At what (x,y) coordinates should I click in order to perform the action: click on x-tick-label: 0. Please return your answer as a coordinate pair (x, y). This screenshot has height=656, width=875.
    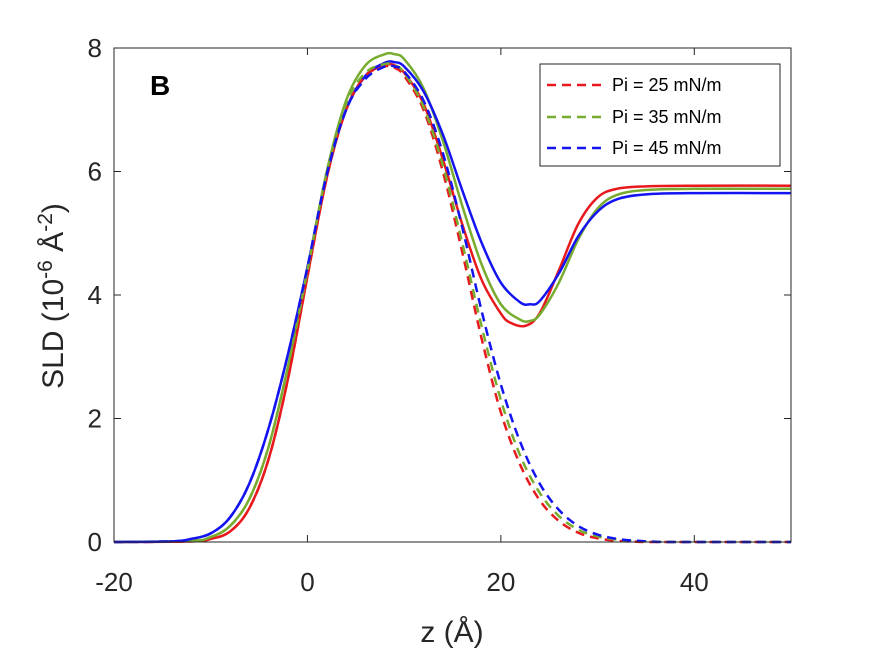
    Looking at the image, I should click on (307, 582).